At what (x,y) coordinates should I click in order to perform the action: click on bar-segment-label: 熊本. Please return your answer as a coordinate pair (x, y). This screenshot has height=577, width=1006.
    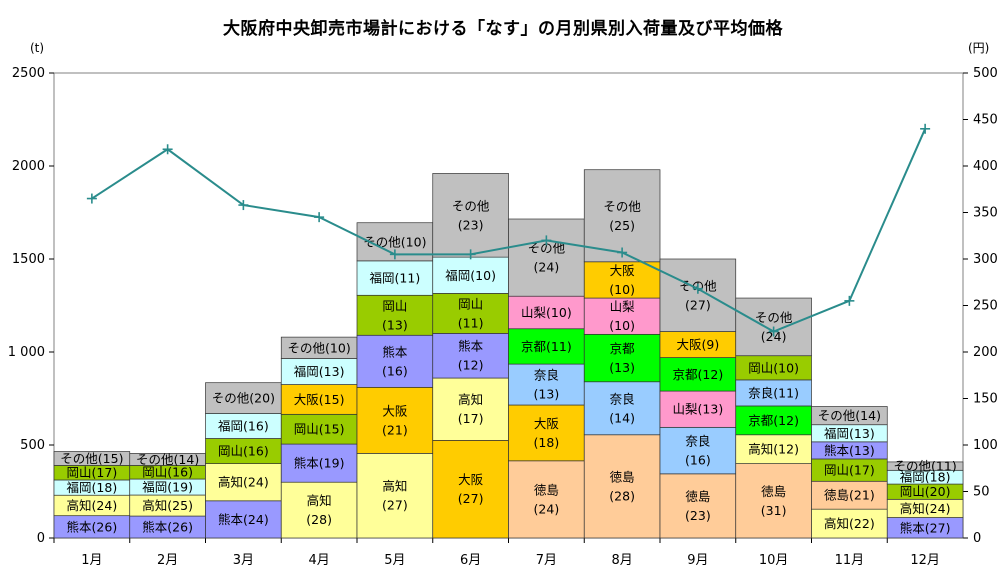
    Looking at the image, I should click on (395, 351).